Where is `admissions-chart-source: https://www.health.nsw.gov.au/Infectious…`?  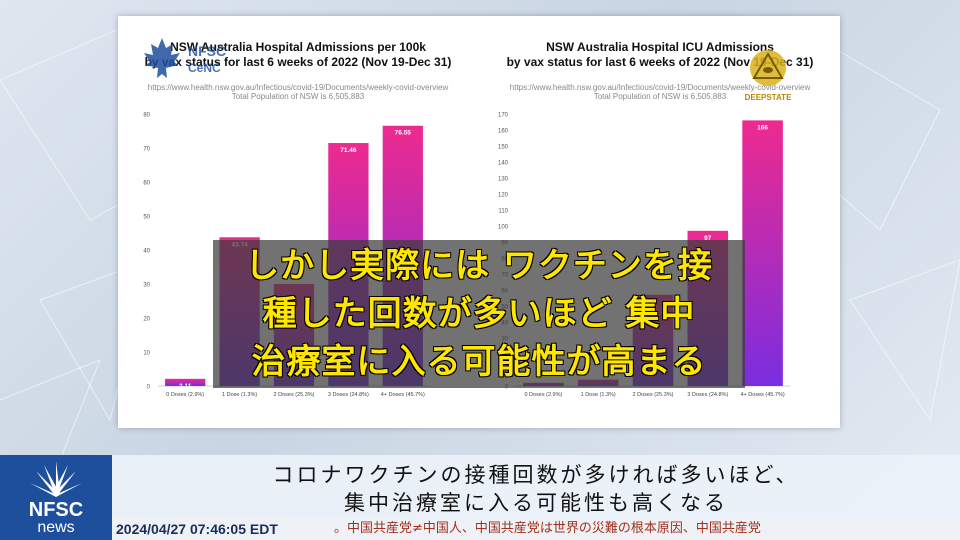
admissions-chart-source: https://www.health.nsw.gov.au/Infectious… is located at coordinates (298, 87).